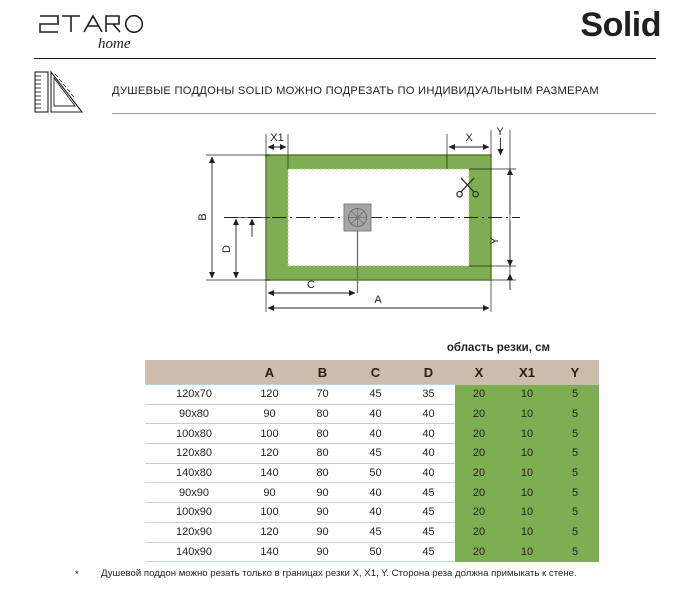 The width and height of the screenshot is (689, 600). What do you see at coordinates (194, 552) in the screenshot?
I see `cell-size: 140x90` at bounding box center [194, 552].